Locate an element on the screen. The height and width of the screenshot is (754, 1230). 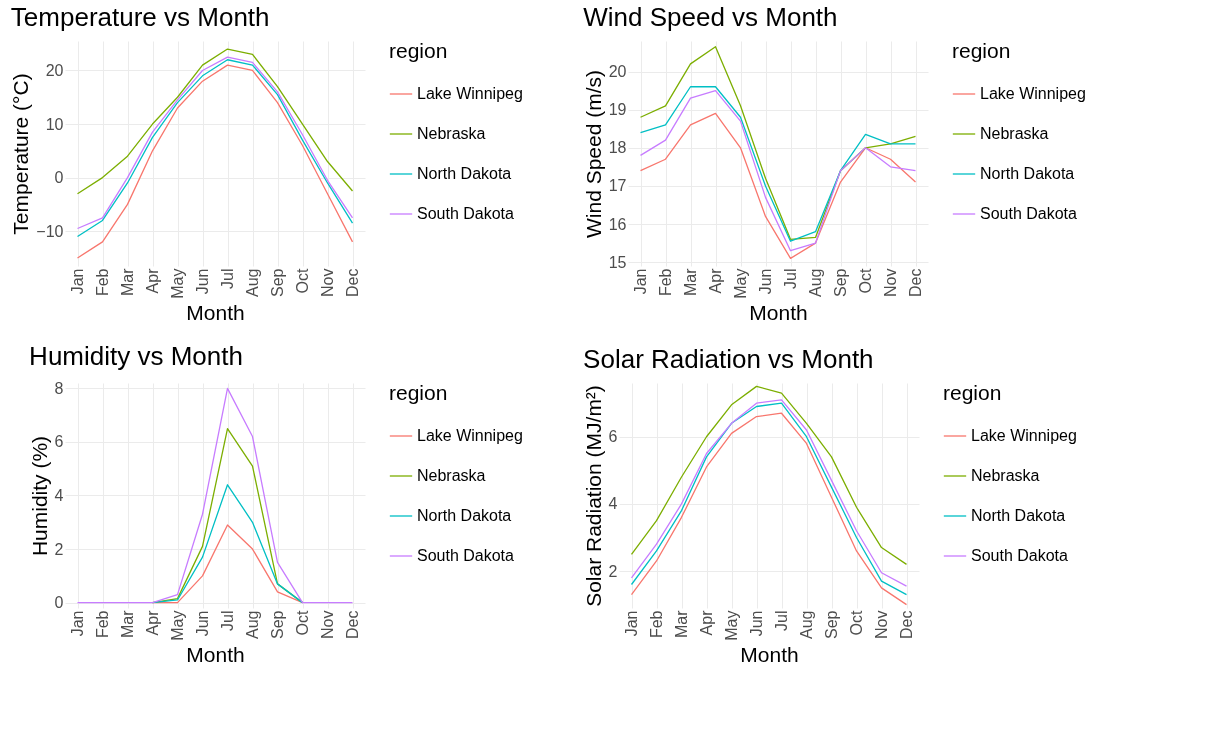
y-axis-title: Solar Radiation (MJ/m²) is located at coordinates (593, 496).